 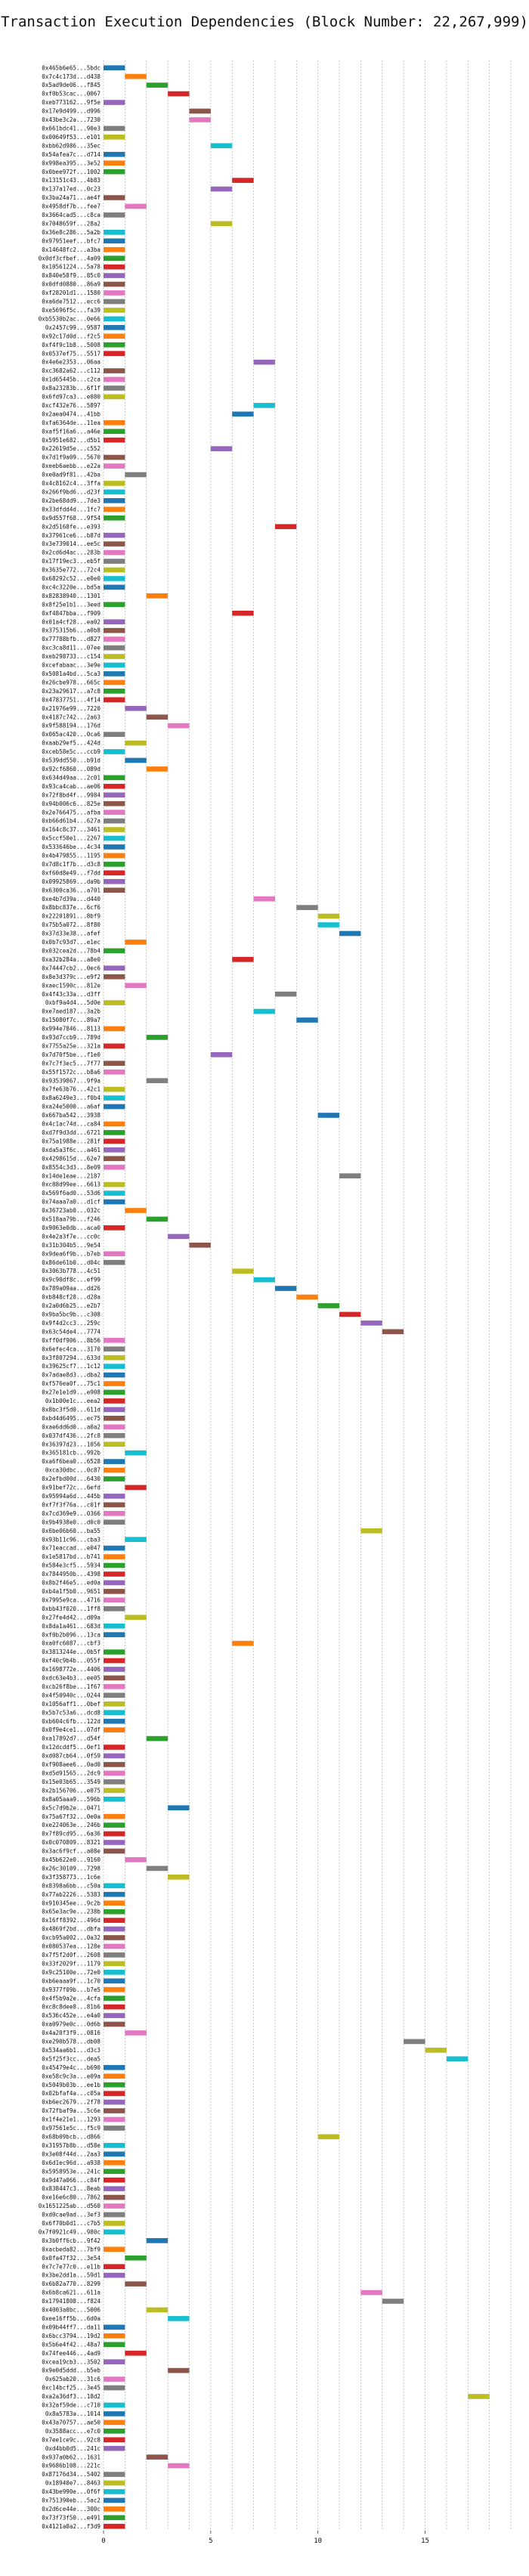 What do you see at coordinates (71, 128) in the screenshot?
I see `transaction-label: 0x661bdc41...90e3` at bounding box center [71, 128].